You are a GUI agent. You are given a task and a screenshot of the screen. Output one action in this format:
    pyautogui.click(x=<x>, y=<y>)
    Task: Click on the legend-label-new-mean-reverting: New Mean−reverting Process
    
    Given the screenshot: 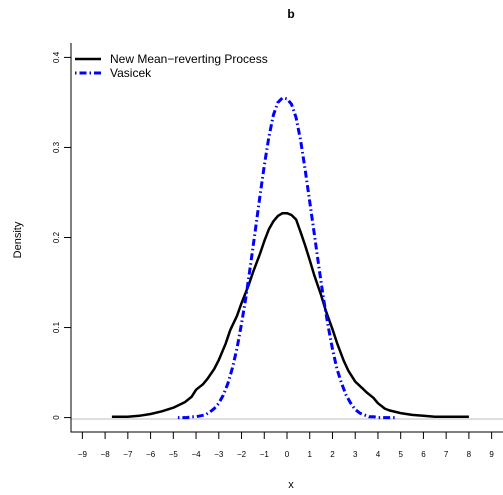 What is the action you would take?
    pyautogui.click(x=189, y=59)
    